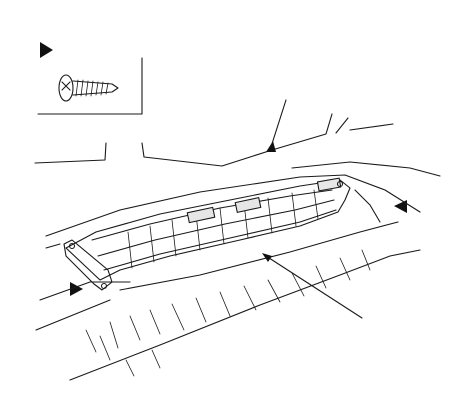  What do you see at coordinates (314, 287) in the screenshot?
I see `leader-line-lower` at bounding box center [314, 287].